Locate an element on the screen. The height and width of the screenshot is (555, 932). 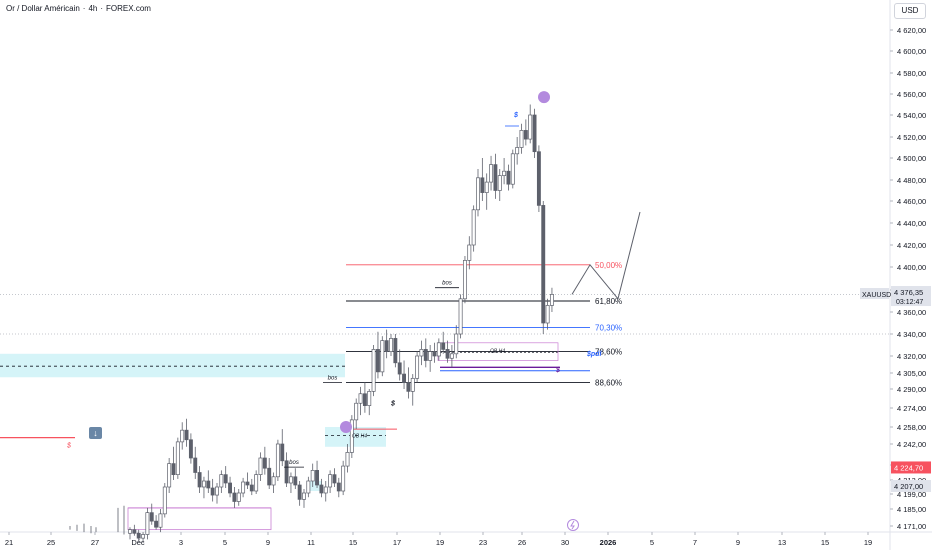
x-tick-label: 25 is located at coordinates (51, 542).